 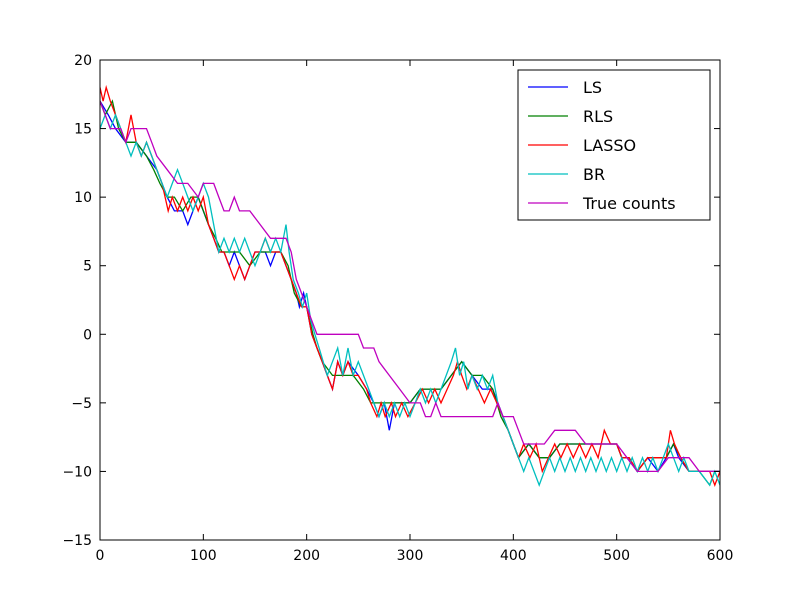 I want to click on legend-label: BR, so click(x=594, y=174).